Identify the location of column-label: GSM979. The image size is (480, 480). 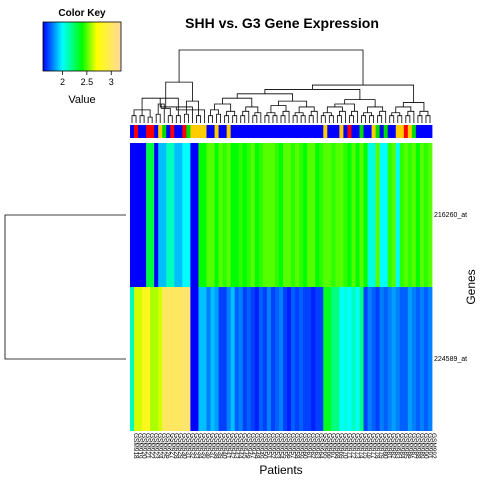
(381, 446).